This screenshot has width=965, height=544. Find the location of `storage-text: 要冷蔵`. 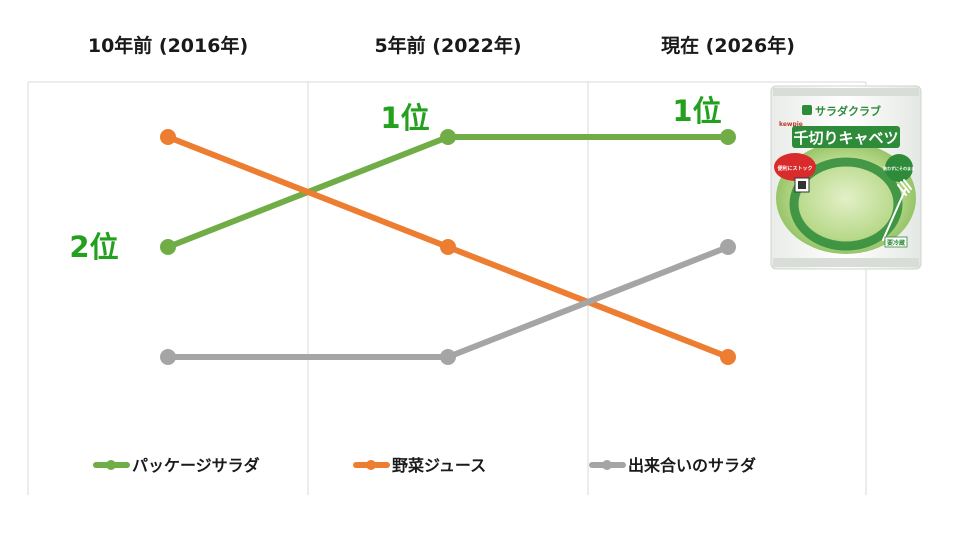

storage-text: 要冷蔵 is located at coordinates (896, 243).